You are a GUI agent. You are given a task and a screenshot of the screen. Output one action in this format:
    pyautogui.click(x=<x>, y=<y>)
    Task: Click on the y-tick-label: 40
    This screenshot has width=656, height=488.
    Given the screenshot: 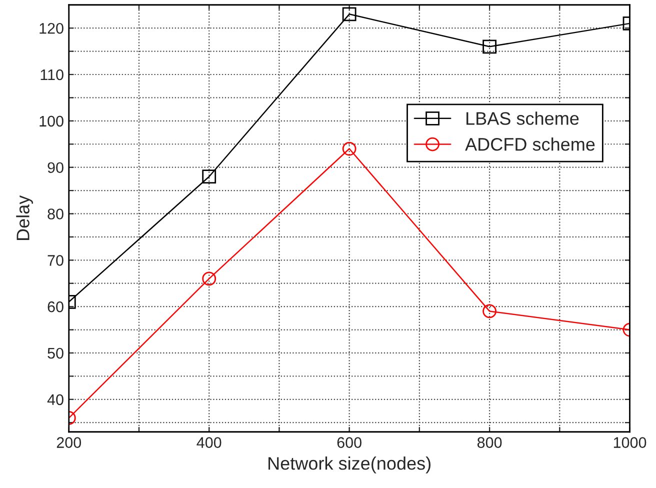 What is the action you would take?
    pyautogui.click(x=55, y=400)
    